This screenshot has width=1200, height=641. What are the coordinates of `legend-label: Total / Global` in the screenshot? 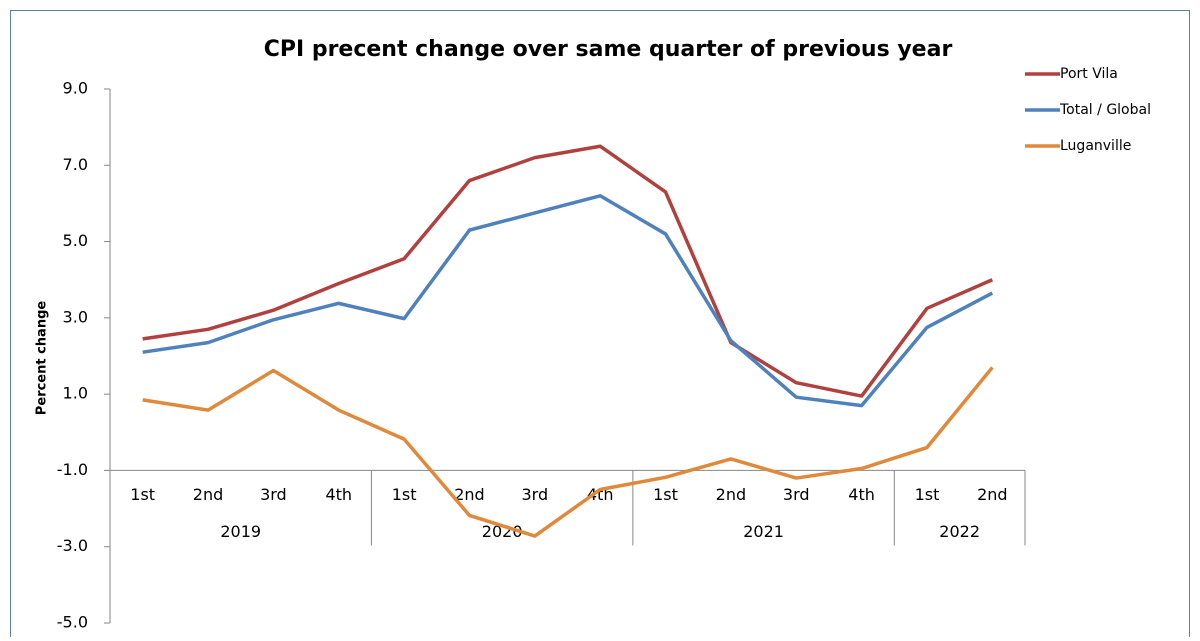 It's located at (1105, 110).